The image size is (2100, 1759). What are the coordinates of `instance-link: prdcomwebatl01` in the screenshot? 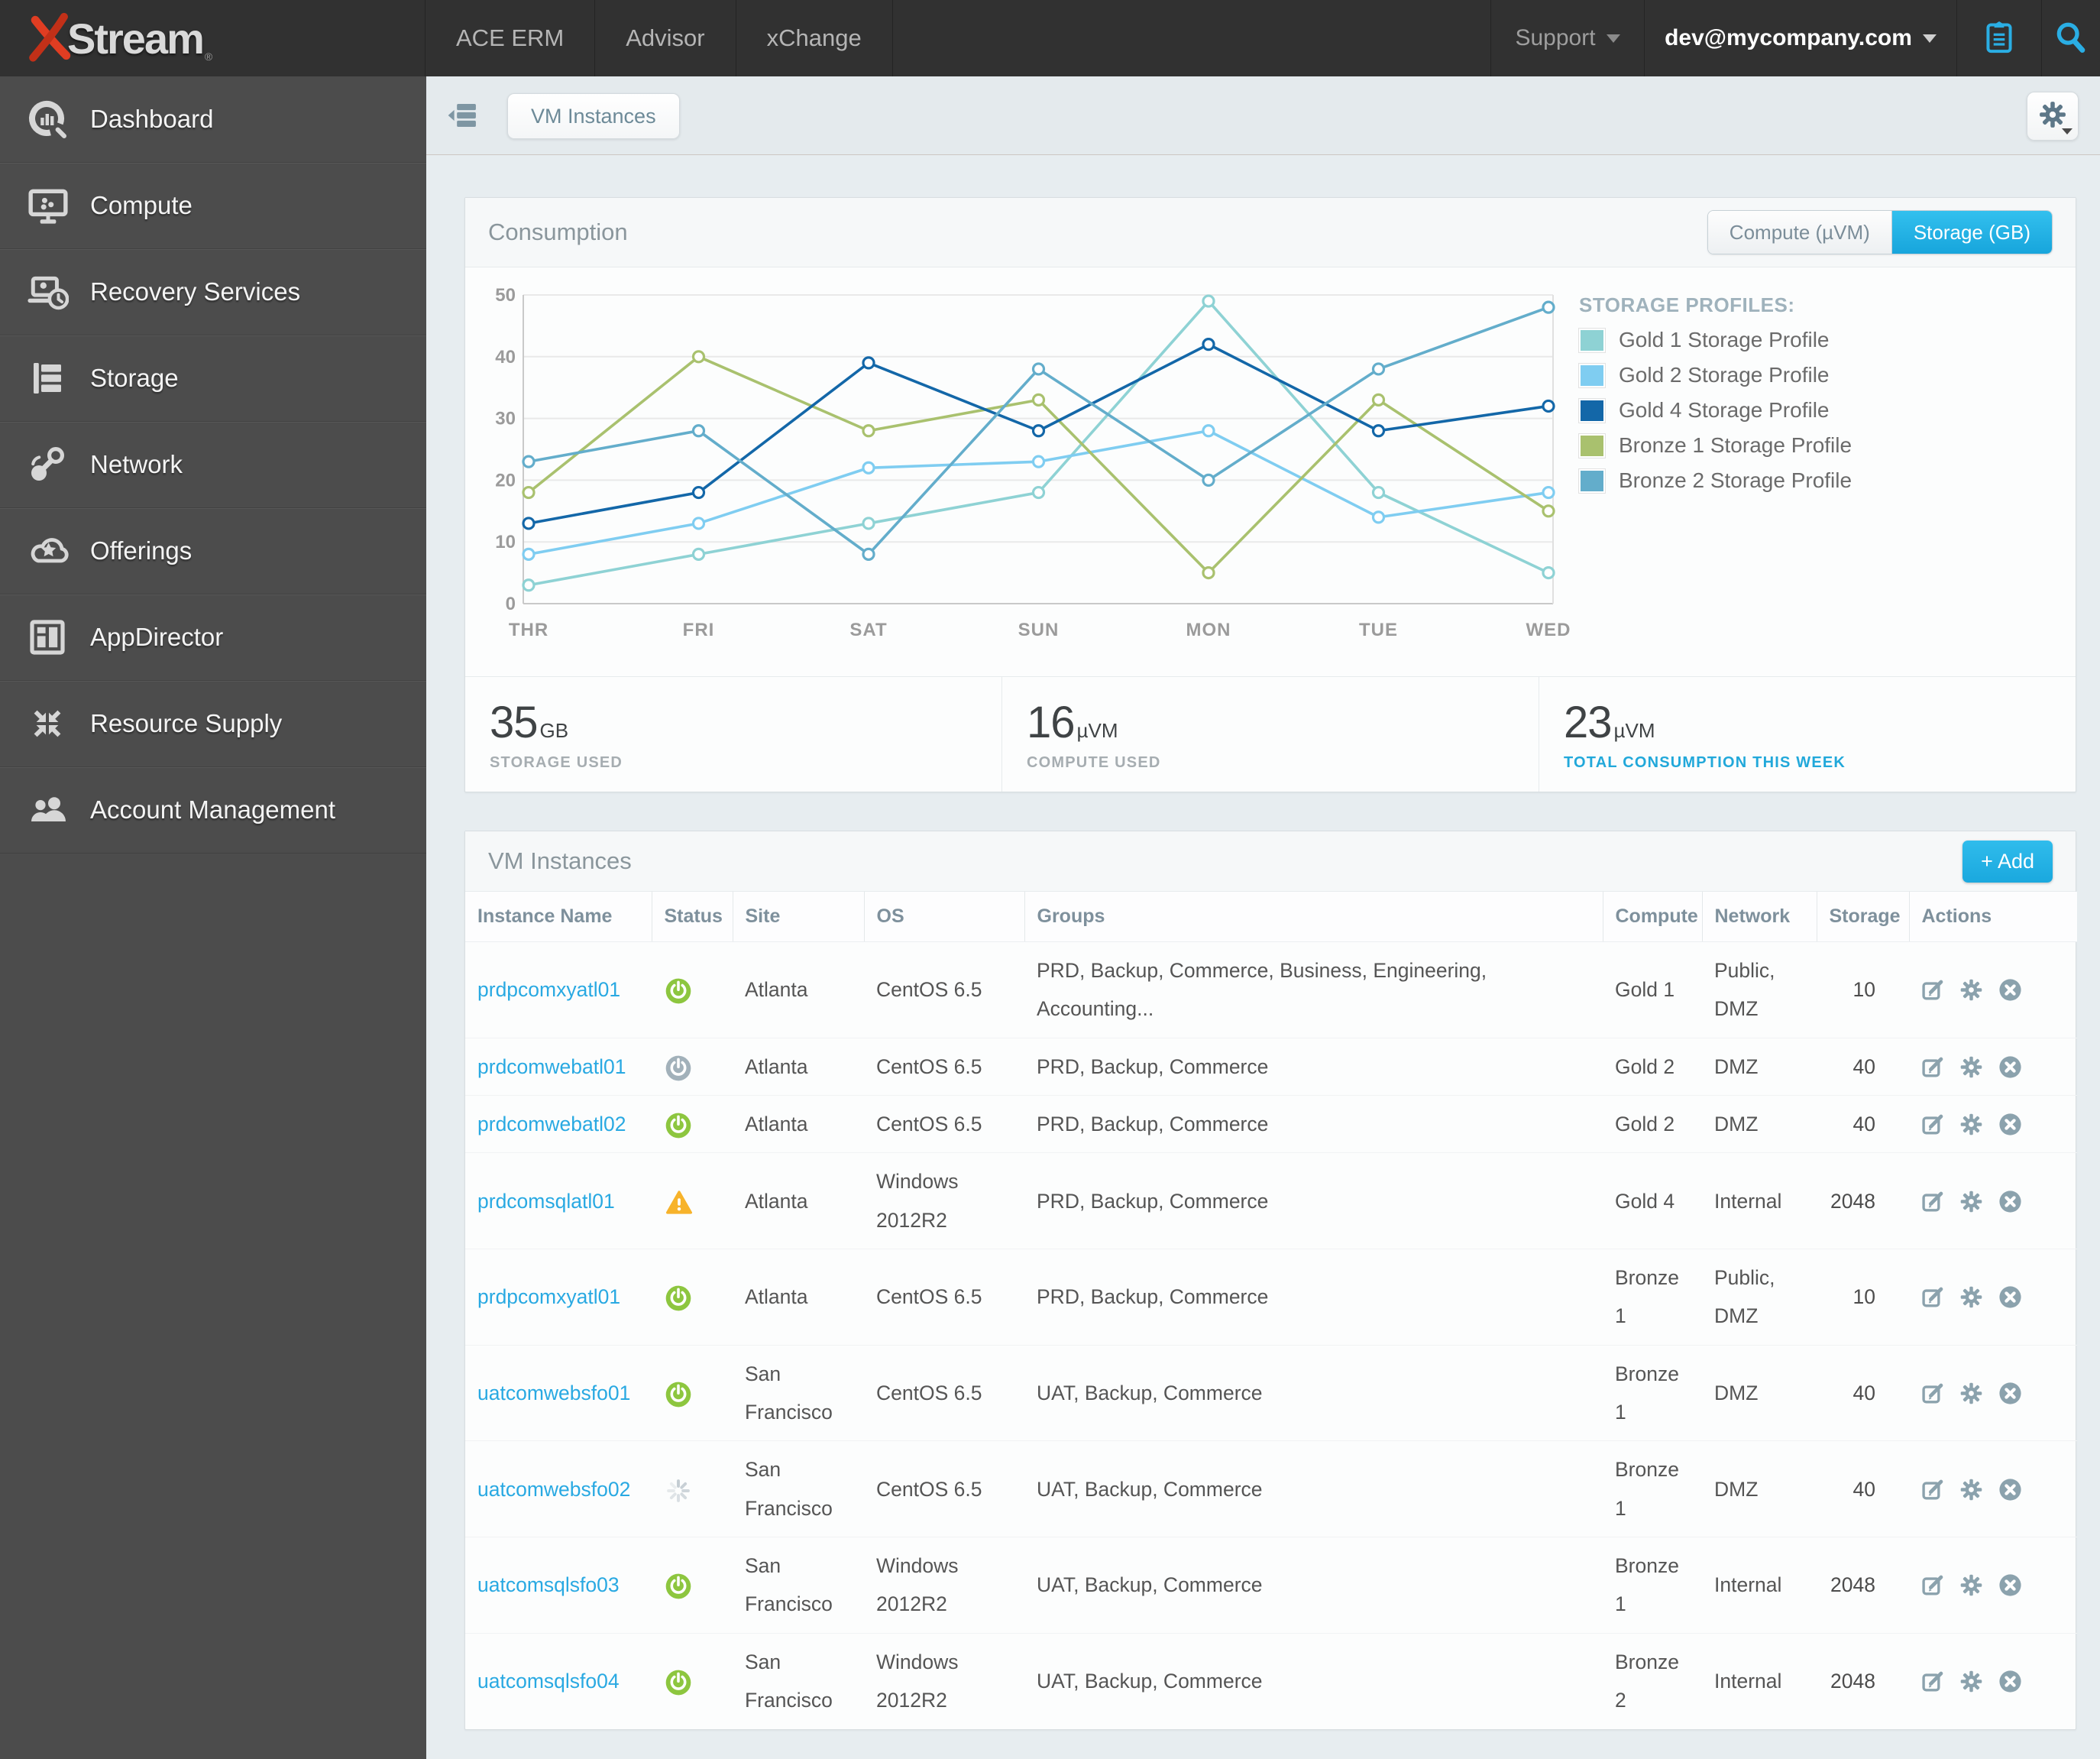 It's located at (551, 1066).